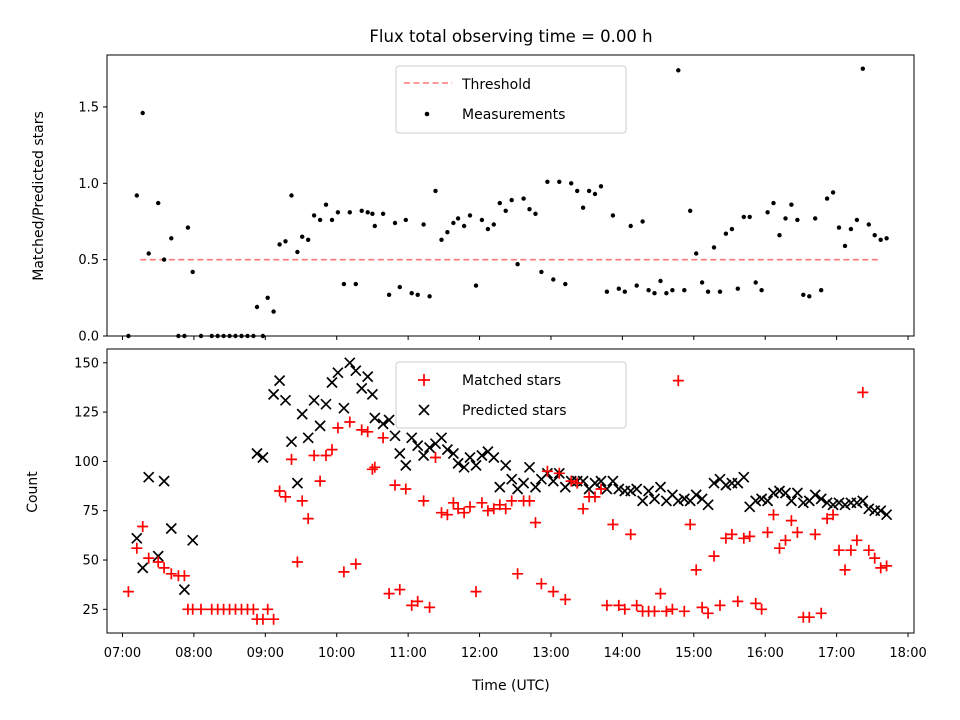  I want to click on bottom-xtick-label: 12:00, so click(479, 653).